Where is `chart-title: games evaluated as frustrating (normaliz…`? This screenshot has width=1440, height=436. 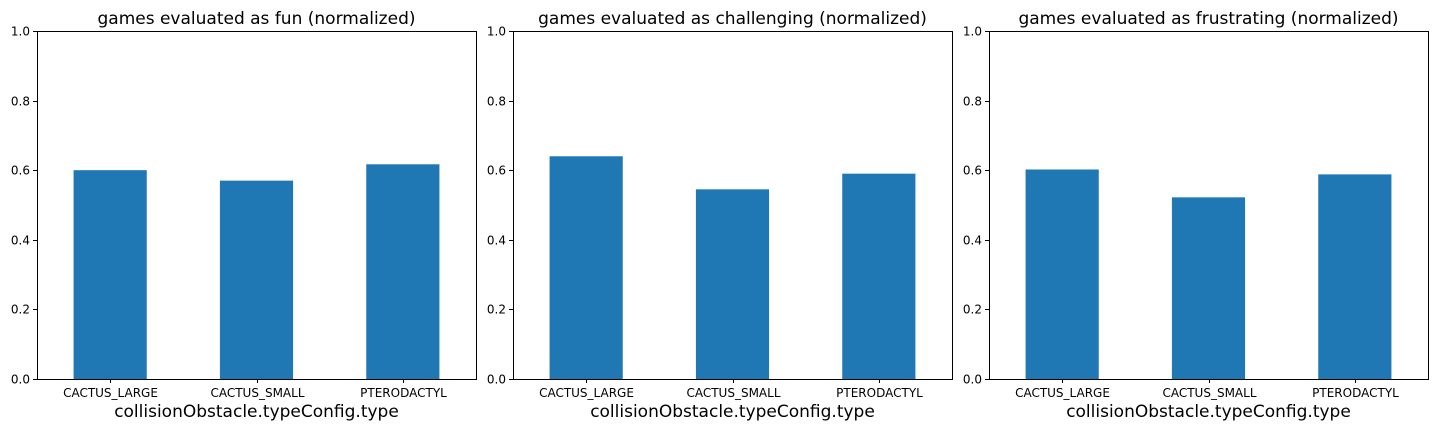 chart-title: games evaluated as frustrating (normaliz… is located at coordinates (1208, 19).